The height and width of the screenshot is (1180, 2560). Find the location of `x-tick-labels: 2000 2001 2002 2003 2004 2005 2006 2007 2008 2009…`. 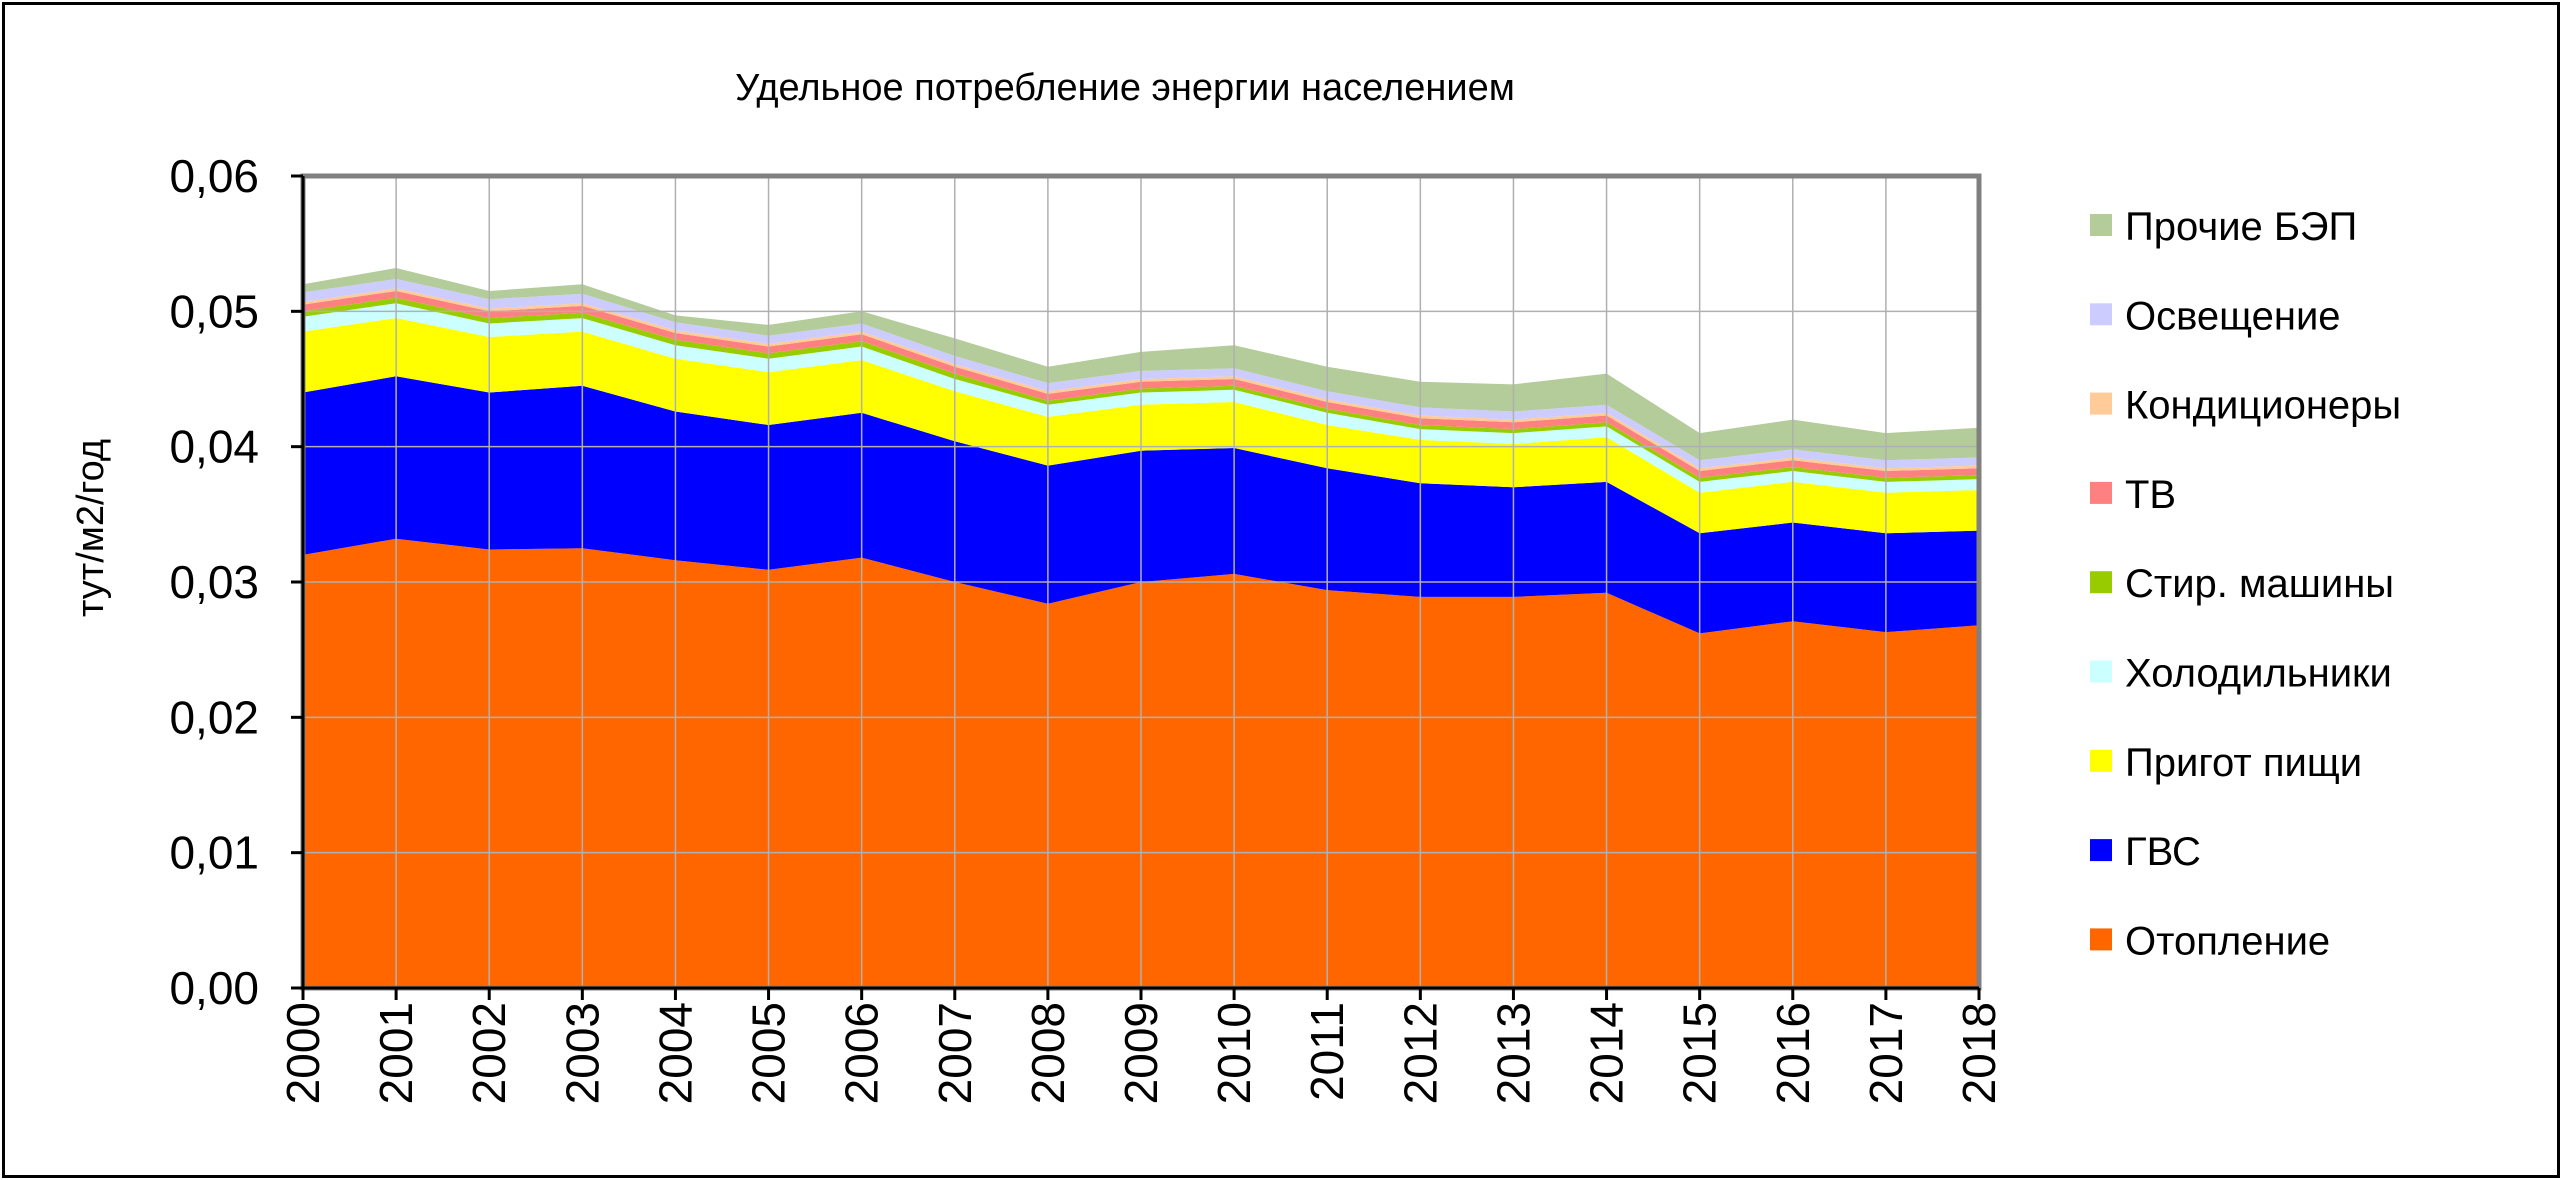

x-tick-labels: 2000 2001 2002 2003 2004 2005 2006 2007 2008 2009… is located at coordinates (1141, 1046).